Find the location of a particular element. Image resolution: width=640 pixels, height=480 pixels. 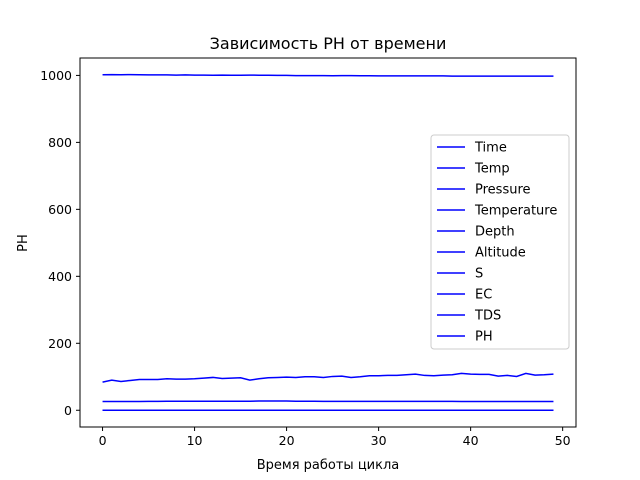

legend-entry-altitude: Altitude is located at coordinates (481, 253).